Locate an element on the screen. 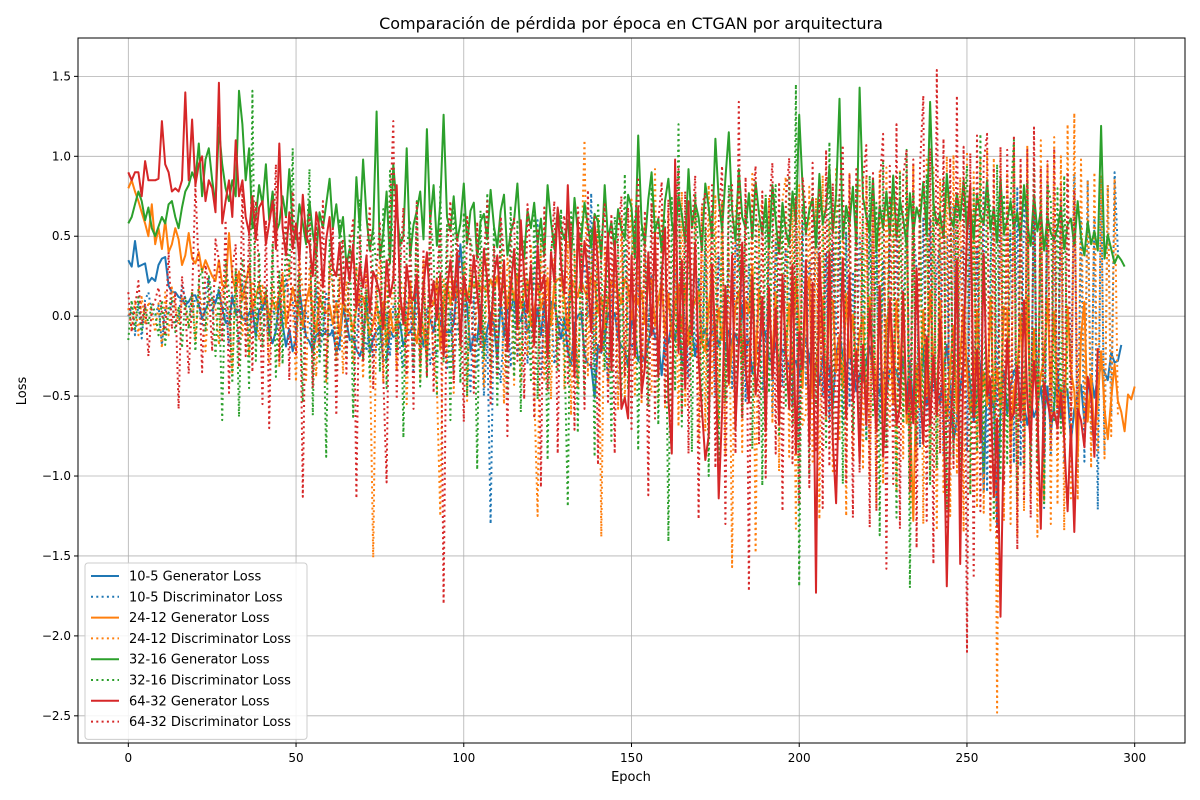 This screenshot has height=800, width=1200. legend-entry-label: 24-12 Discriminator Loss is located at coordinates (210, 639).